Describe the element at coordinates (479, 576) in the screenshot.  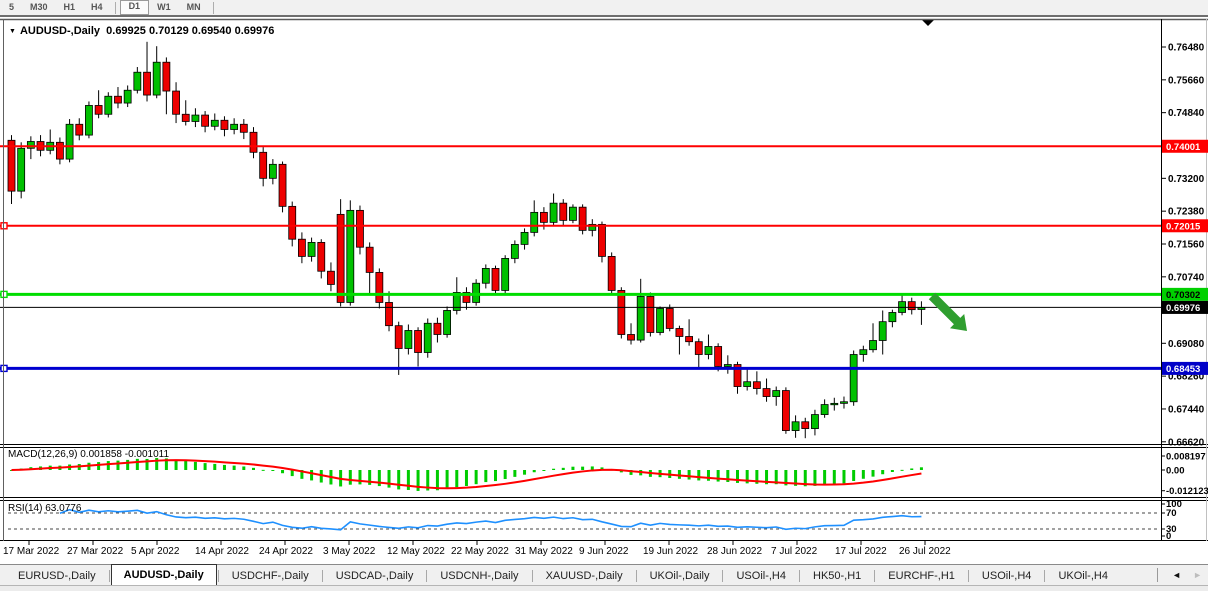
I see `chart-tab-usdcnh-daily: USDCNH-,Daily` at that location.